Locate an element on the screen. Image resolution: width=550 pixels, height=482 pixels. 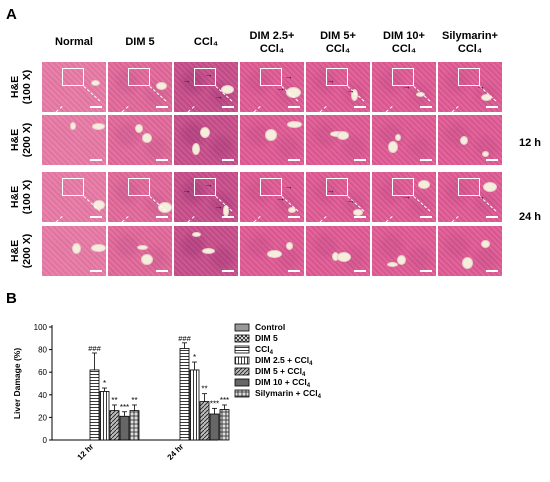
column-header-line1: DIM 5+ is located at coordinates (338, 36).